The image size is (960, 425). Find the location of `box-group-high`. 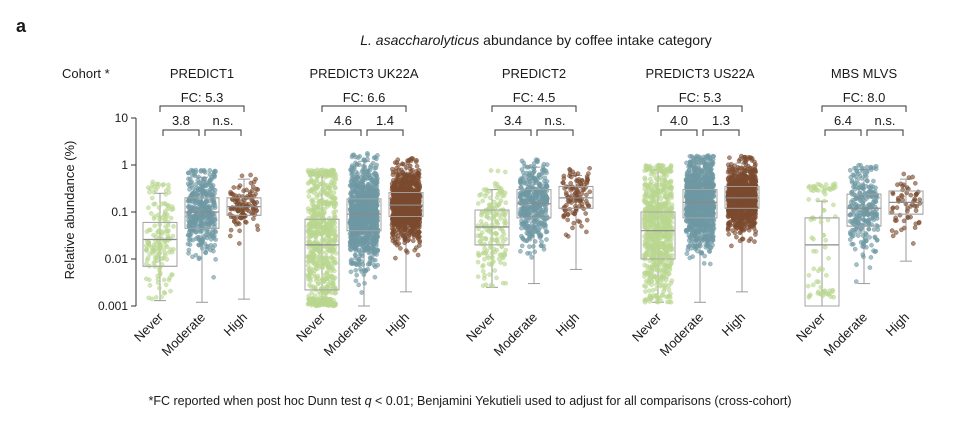

box-group-high is located at coordinates (576, 217).